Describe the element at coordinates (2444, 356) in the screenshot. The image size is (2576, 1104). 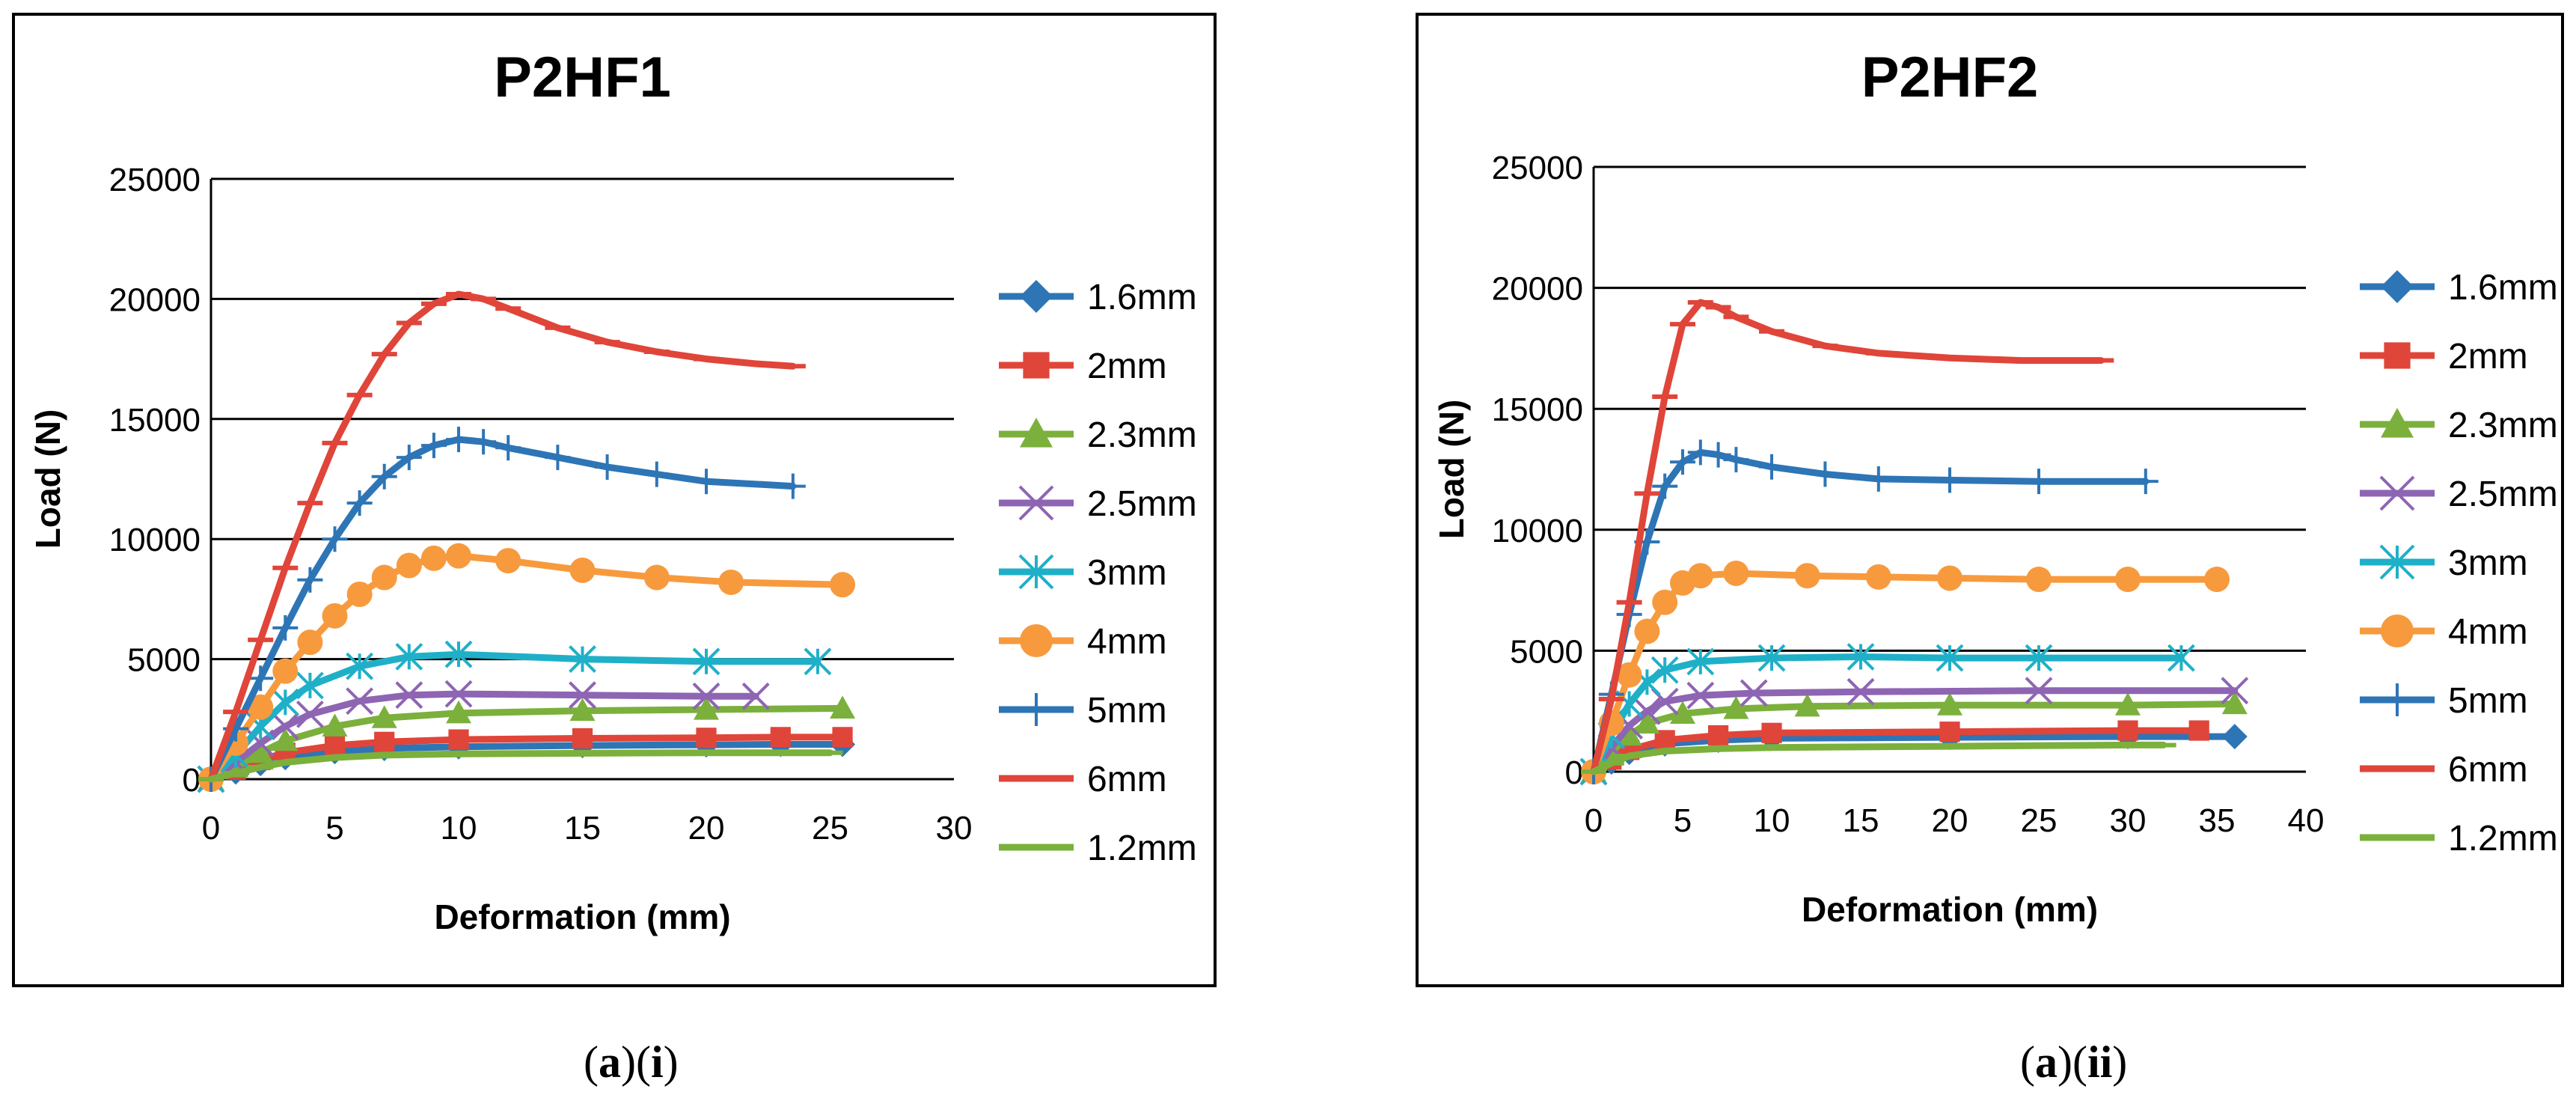
I see `legend-item-2mm: 2mm` at that location.